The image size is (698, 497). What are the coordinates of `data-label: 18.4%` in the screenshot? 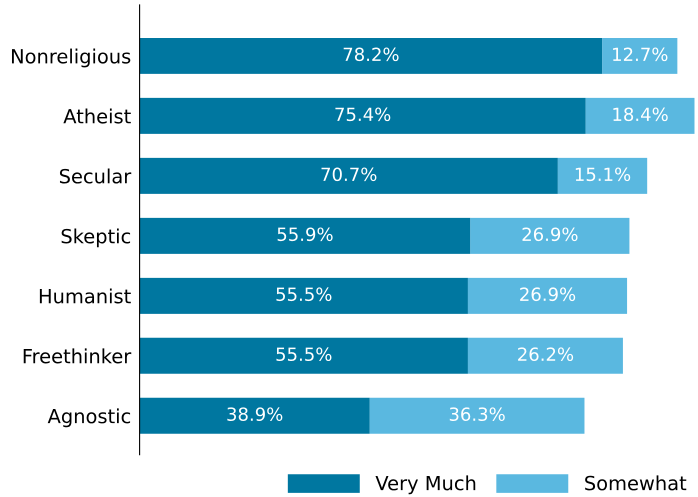 It's located at (640, 115).